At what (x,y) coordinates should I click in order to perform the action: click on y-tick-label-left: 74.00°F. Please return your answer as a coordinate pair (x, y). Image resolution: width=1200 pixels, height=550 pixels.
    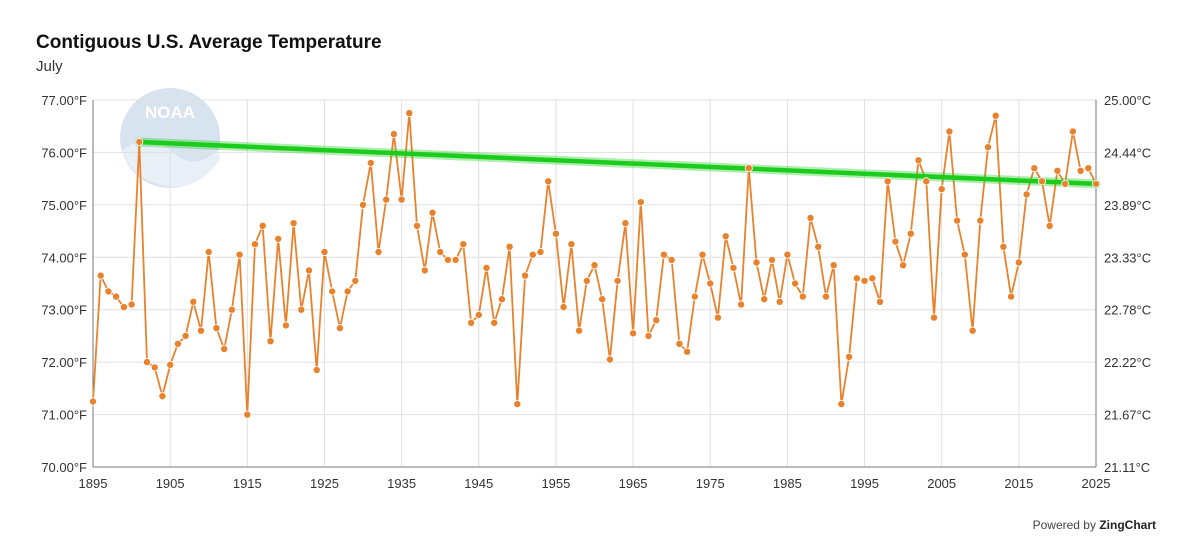
    Looking at the image, I should click on (64, 257).